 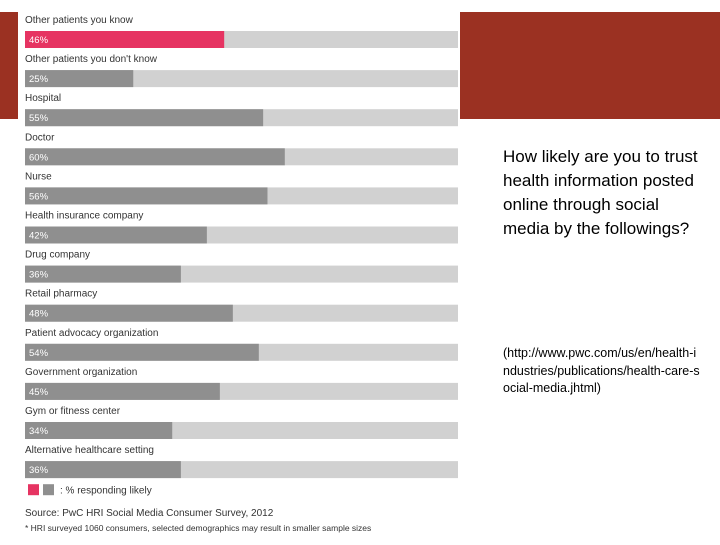 I want to click on category-label: Doctor, so click(x=40, y=137).